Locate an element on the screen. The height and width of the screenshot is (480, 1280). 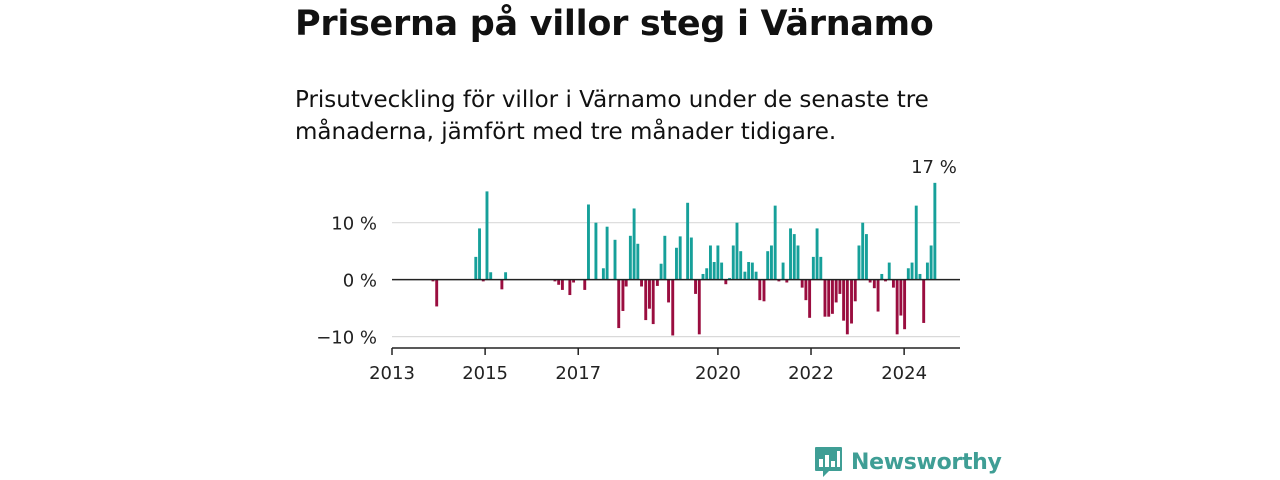
newsworthy-bar-chart-logo-icon is located at coordinates (828, 462).